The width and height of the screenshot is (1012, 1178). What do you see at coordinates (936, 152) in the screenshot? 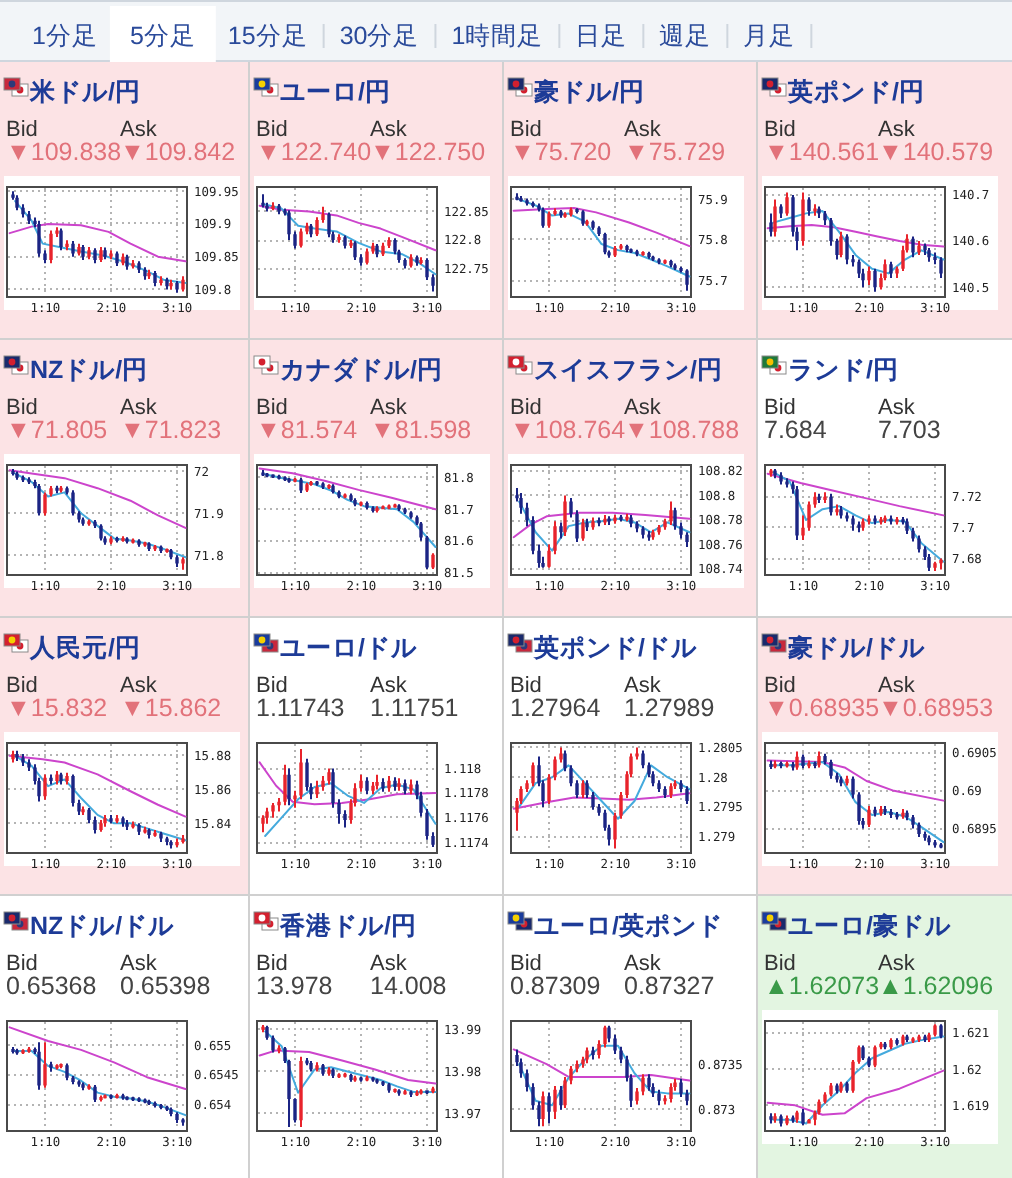
I see `text: ▼140.579` at bounding box center [936, 152].